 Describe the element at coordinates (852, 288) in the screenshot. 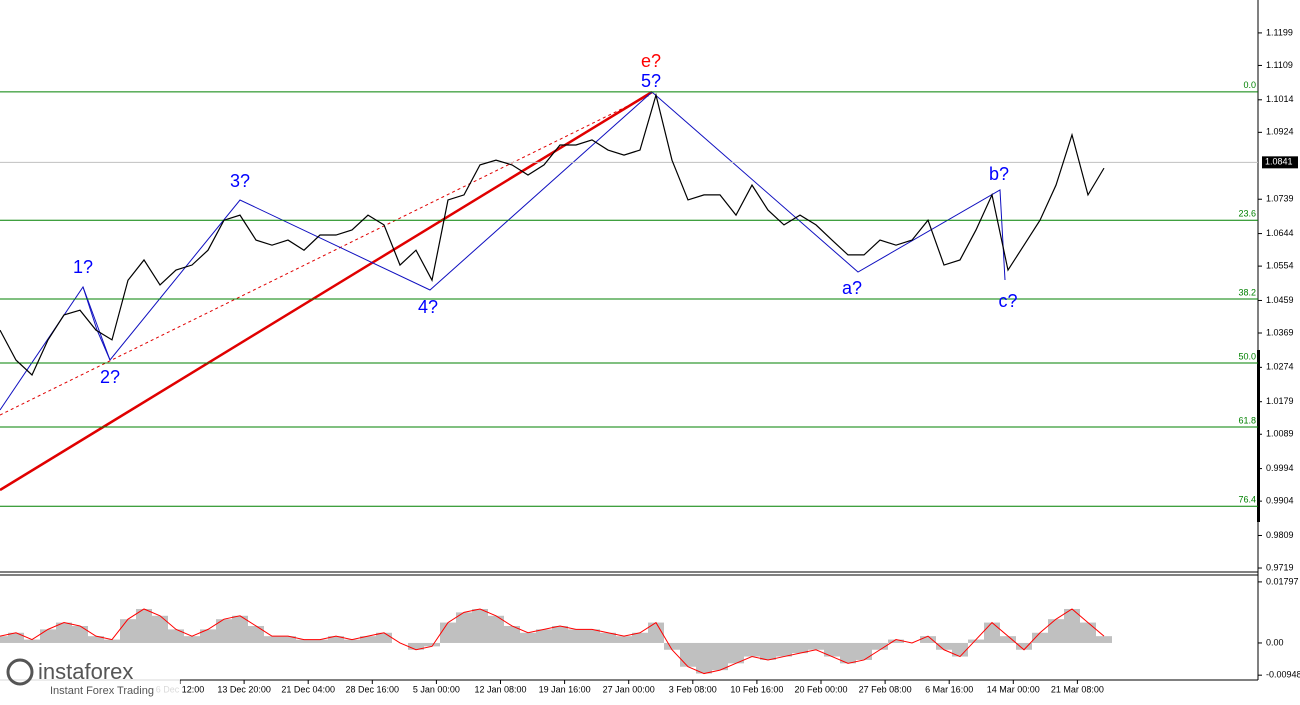

I see `wave-label: a?` at that location.